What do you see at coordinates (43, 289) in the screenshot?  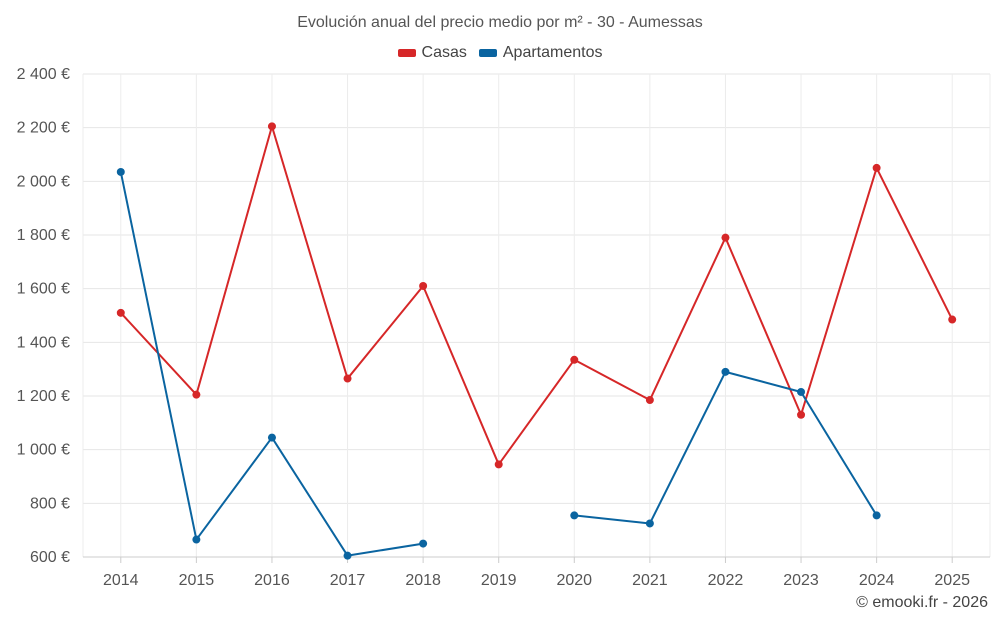 I see `y-tick-label: 1 600 €` at bounding box center [43, 289].